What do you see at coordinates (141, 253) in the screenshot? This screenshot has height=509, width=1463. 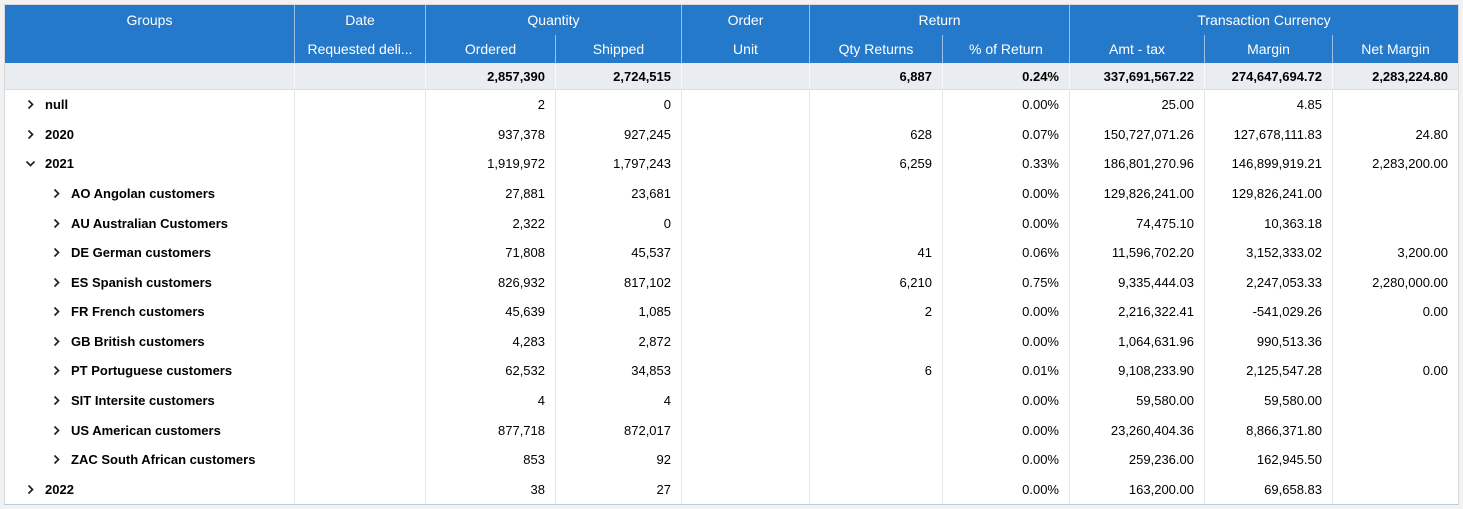 I see `group-label: DE German customers` at bounding box center [141, 253].